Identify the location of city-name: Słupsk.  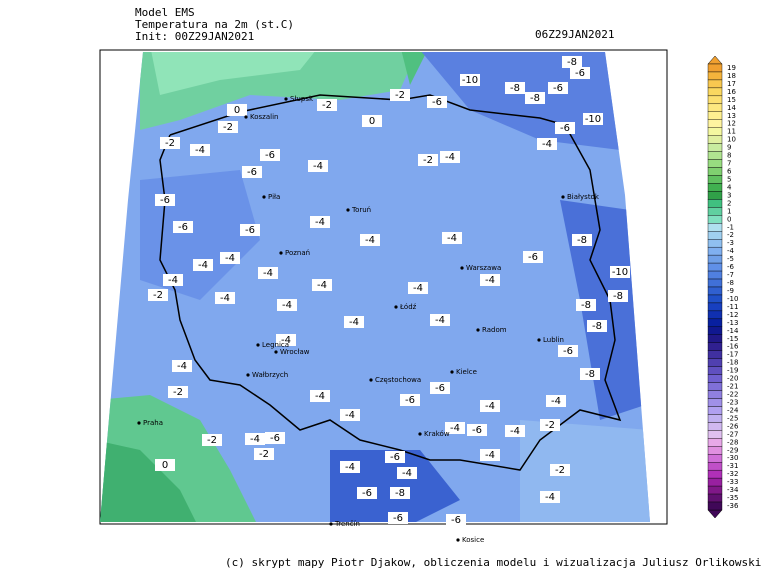
(302, 99).